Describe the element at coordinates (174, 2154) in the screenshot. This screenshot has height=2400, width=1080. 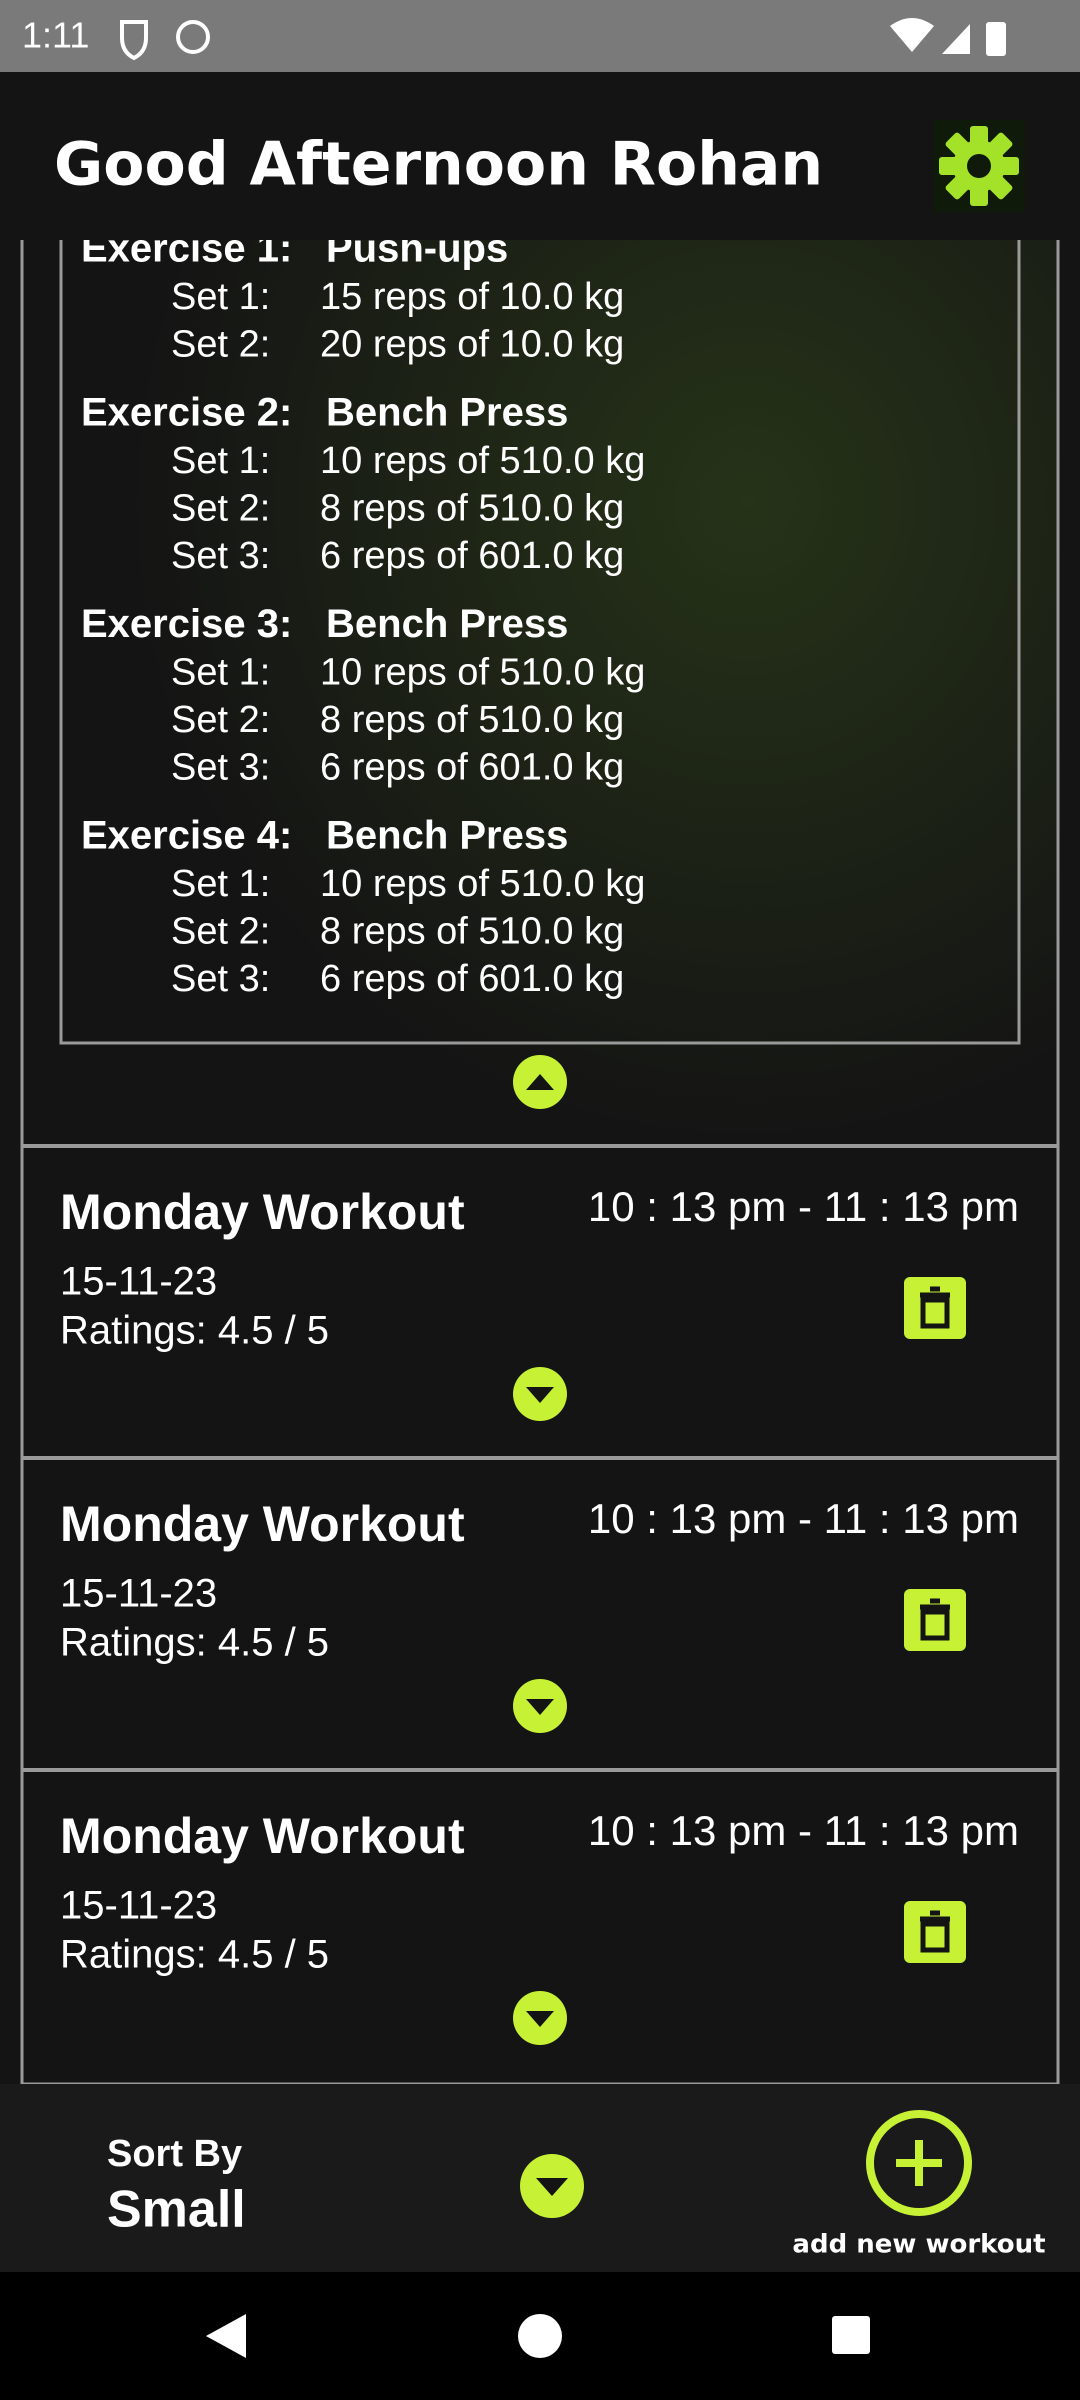
I see `sort-label: Sort By` at that location.